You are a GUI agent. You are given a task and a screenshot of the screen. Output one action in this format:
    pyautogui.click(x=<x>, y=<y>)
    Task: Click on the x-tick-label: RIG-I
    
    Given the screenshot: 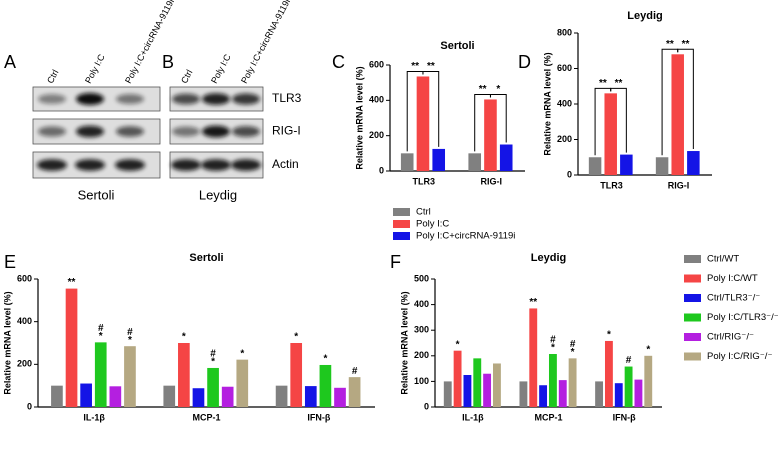 What is the action you would take?
    pyautogui.click(x=492, y=181)
    